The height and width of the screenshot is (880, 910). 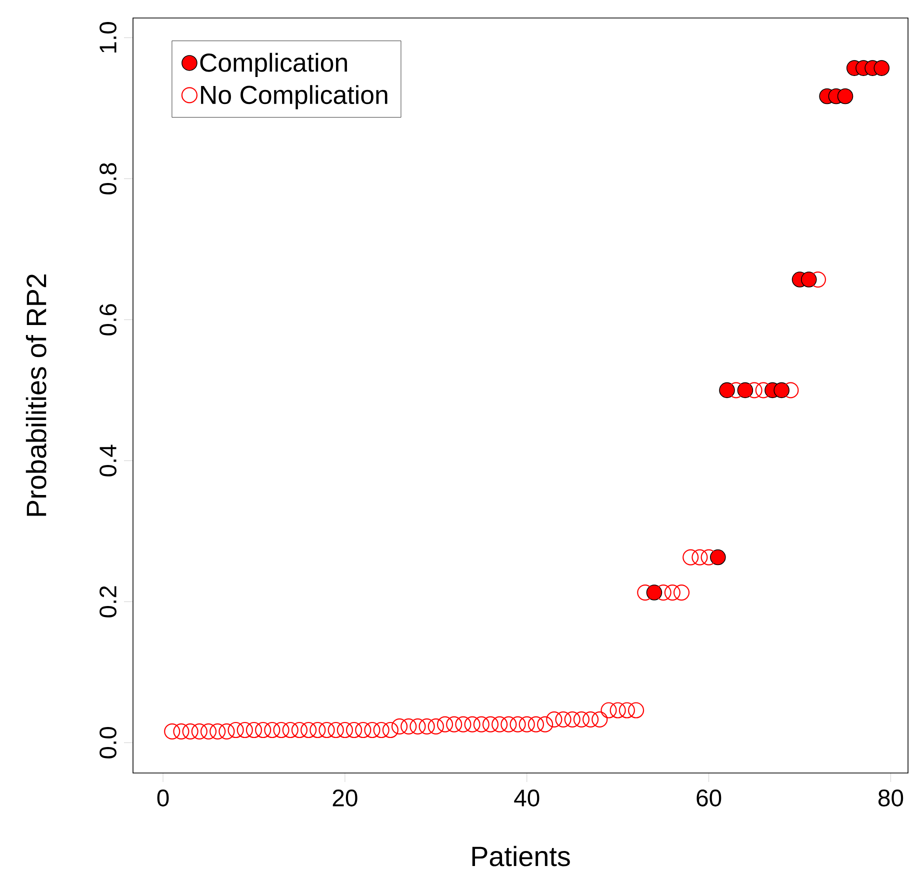 What do you see at coordinates (108, 37) in the screenshot?
I see `y-tick-label: 1.0` at bounding box center [108, 37].